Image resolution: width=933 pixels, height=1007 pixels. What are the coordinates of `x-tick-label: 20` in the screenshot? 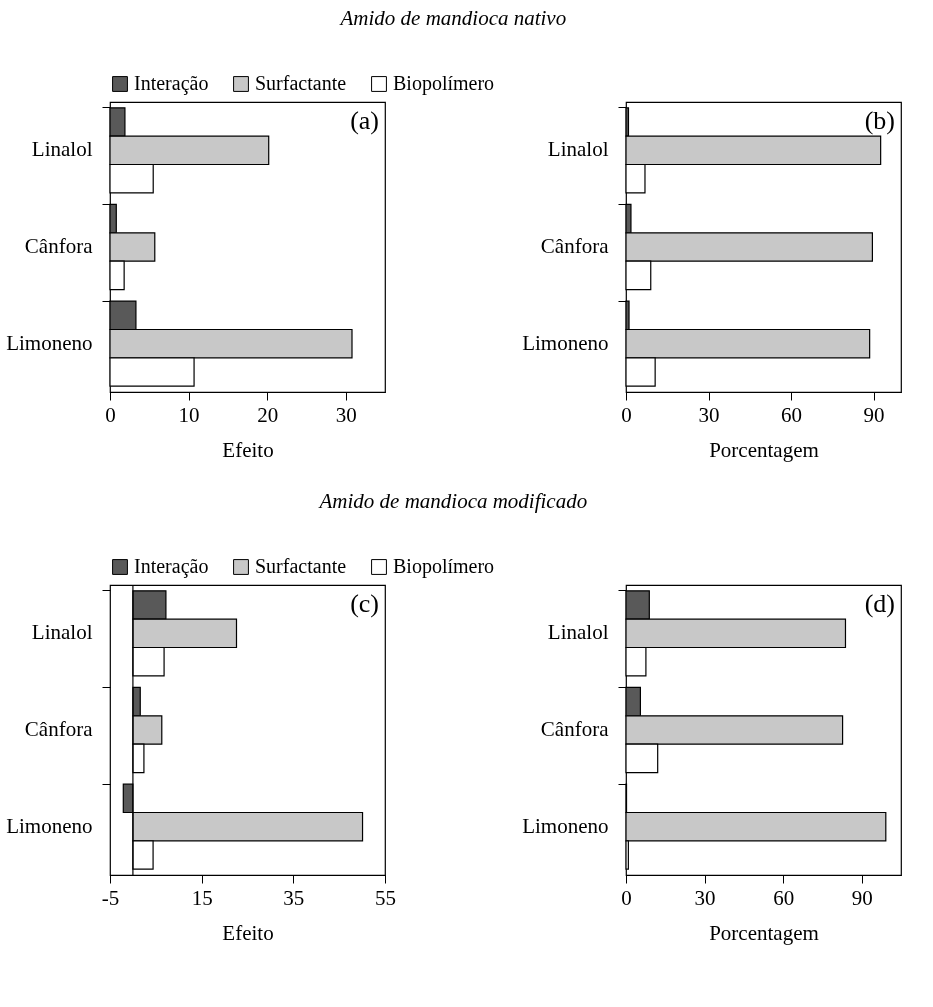 It's located at (268, 414).